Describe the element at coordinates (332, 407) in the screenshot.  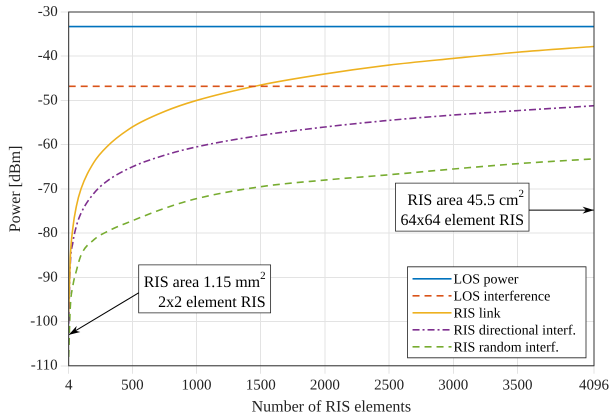
I see `x-axis-title: Number of RIS elements` at that location.